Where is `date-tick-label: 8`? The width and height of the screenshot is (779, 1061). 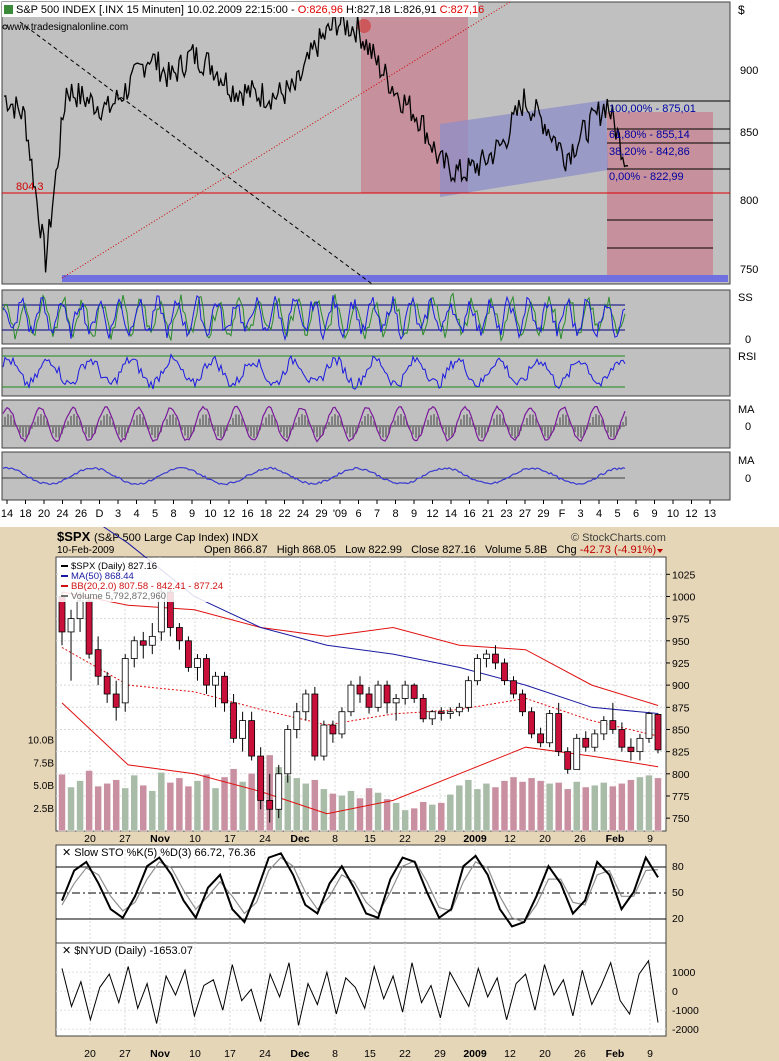
date-tick-label: 8 is located at coordinates (335, 839).